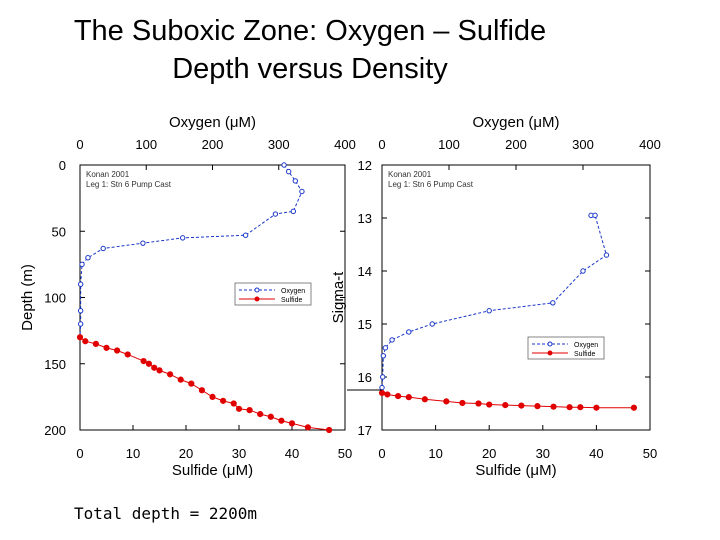 This screenshot has height=540, width=720. What do you see at coordinates (310, 31) in the screenshot?
I see `title-line-1: The Suboxic Zone: Oxygen – Sulfide` at bounding box center [310, 31].